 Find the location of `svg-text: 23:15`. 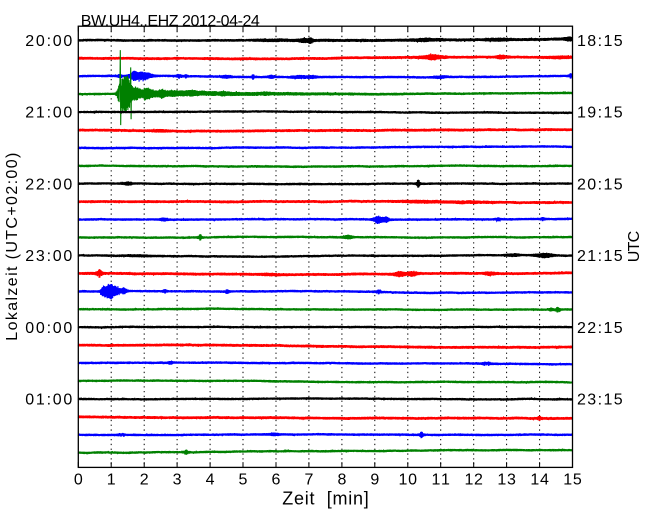

svg-text: 23:15 is located at coordinates (600, 400).